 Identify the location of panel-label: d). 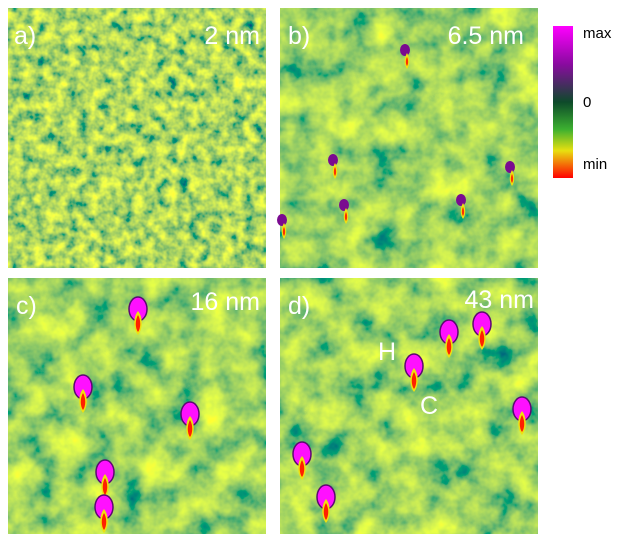
(299, 306).